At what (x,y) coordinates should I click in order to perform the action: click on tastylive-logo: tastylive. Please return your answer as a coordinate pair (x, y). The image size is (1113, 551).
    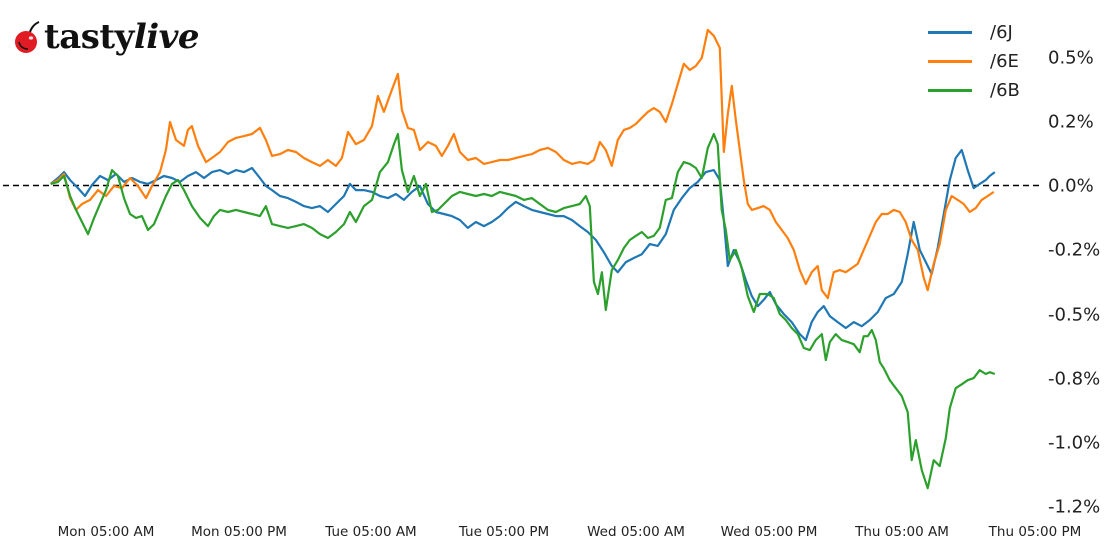
    Looking at the image, I should click on (106, 37).